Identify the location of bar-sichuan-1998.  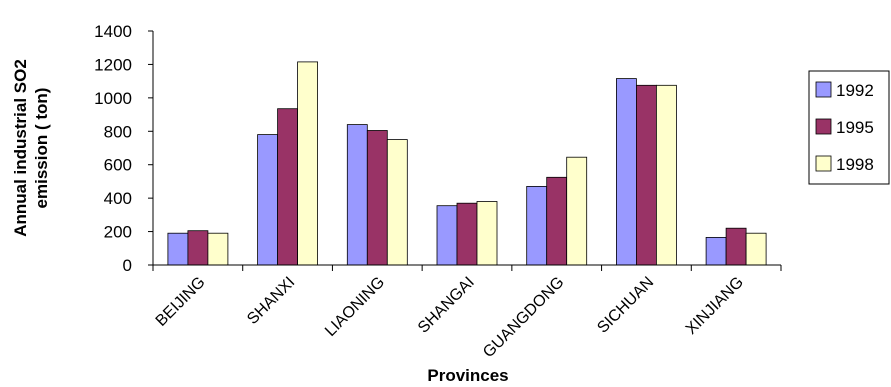
(666, 175).